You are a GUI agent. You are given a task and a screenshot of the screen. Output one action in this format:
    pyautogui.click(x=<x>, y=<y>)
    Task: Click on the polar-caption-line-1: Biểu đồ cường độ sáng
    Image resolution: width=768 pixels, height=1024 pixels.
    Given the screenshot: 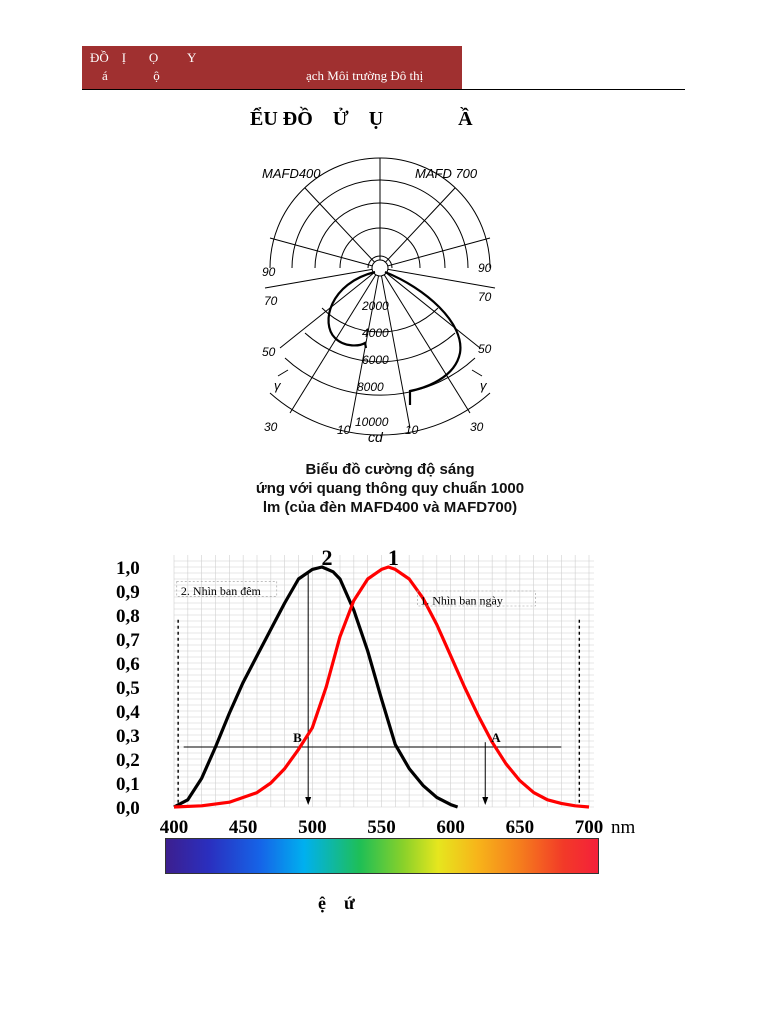 What is the action you would take?
    pyautogui.click(x=390, y=469)
    